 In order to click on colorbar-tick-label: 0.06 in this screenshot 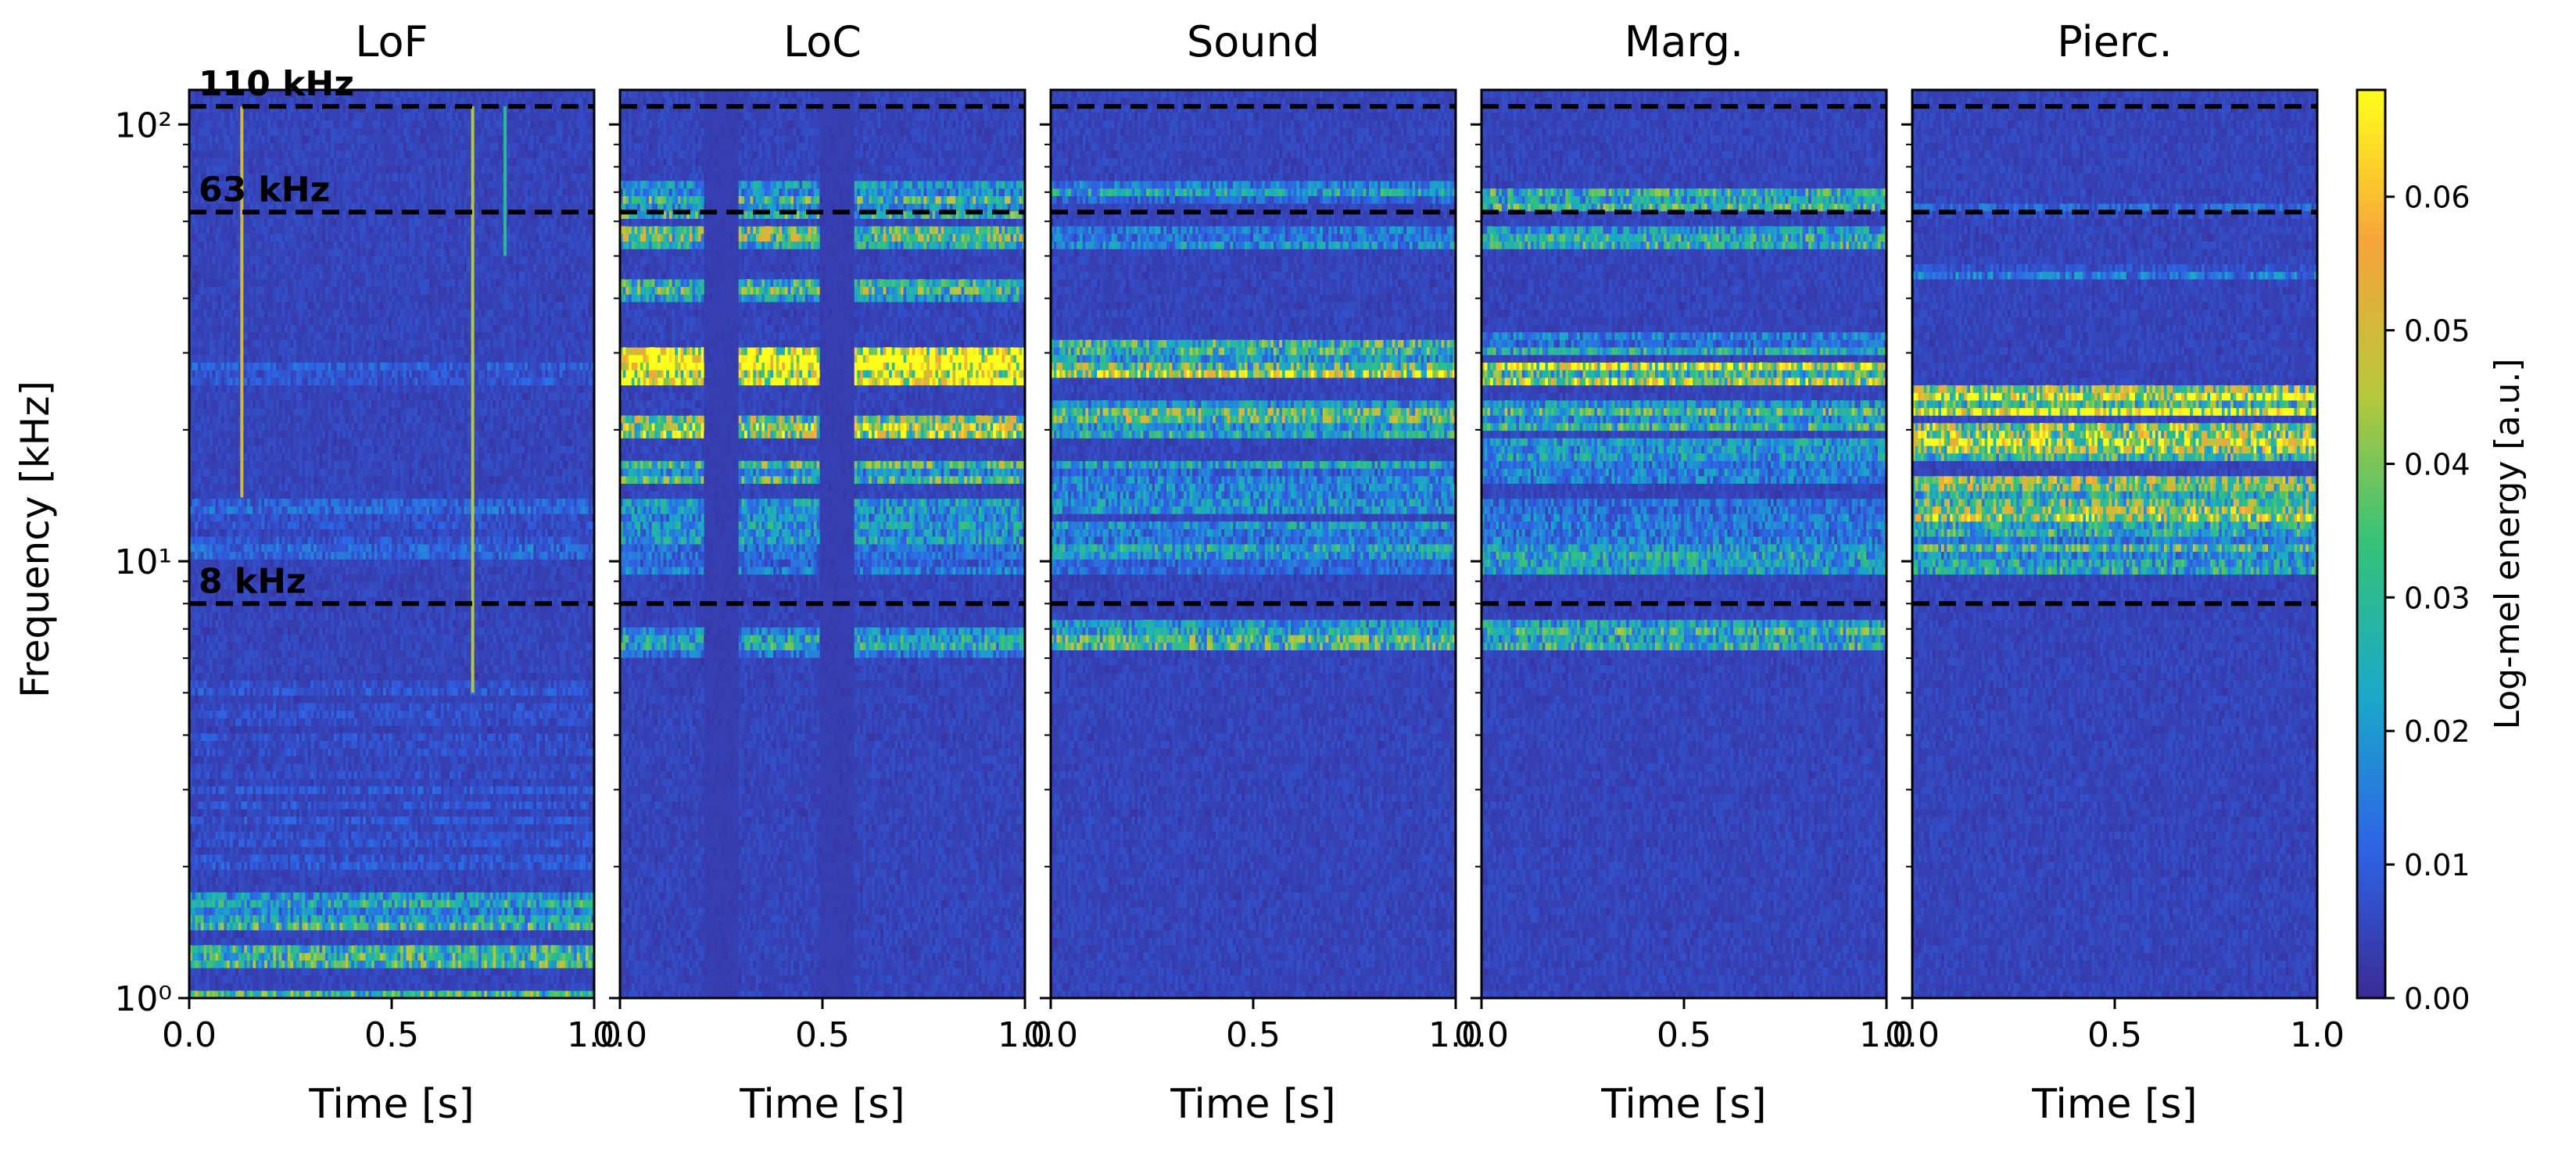, I will do `click(2437, 198)`.